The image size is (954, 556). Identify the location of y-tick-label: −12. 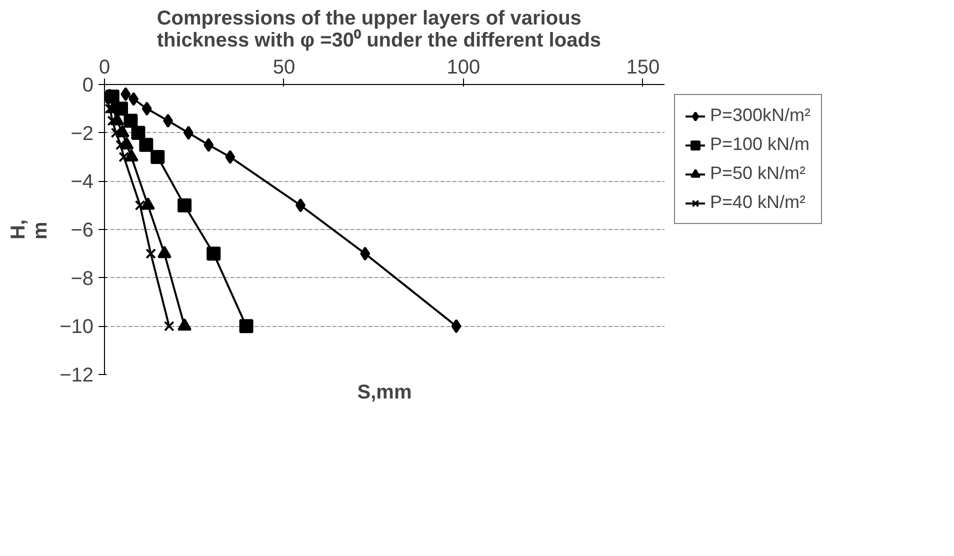
(77, 375).